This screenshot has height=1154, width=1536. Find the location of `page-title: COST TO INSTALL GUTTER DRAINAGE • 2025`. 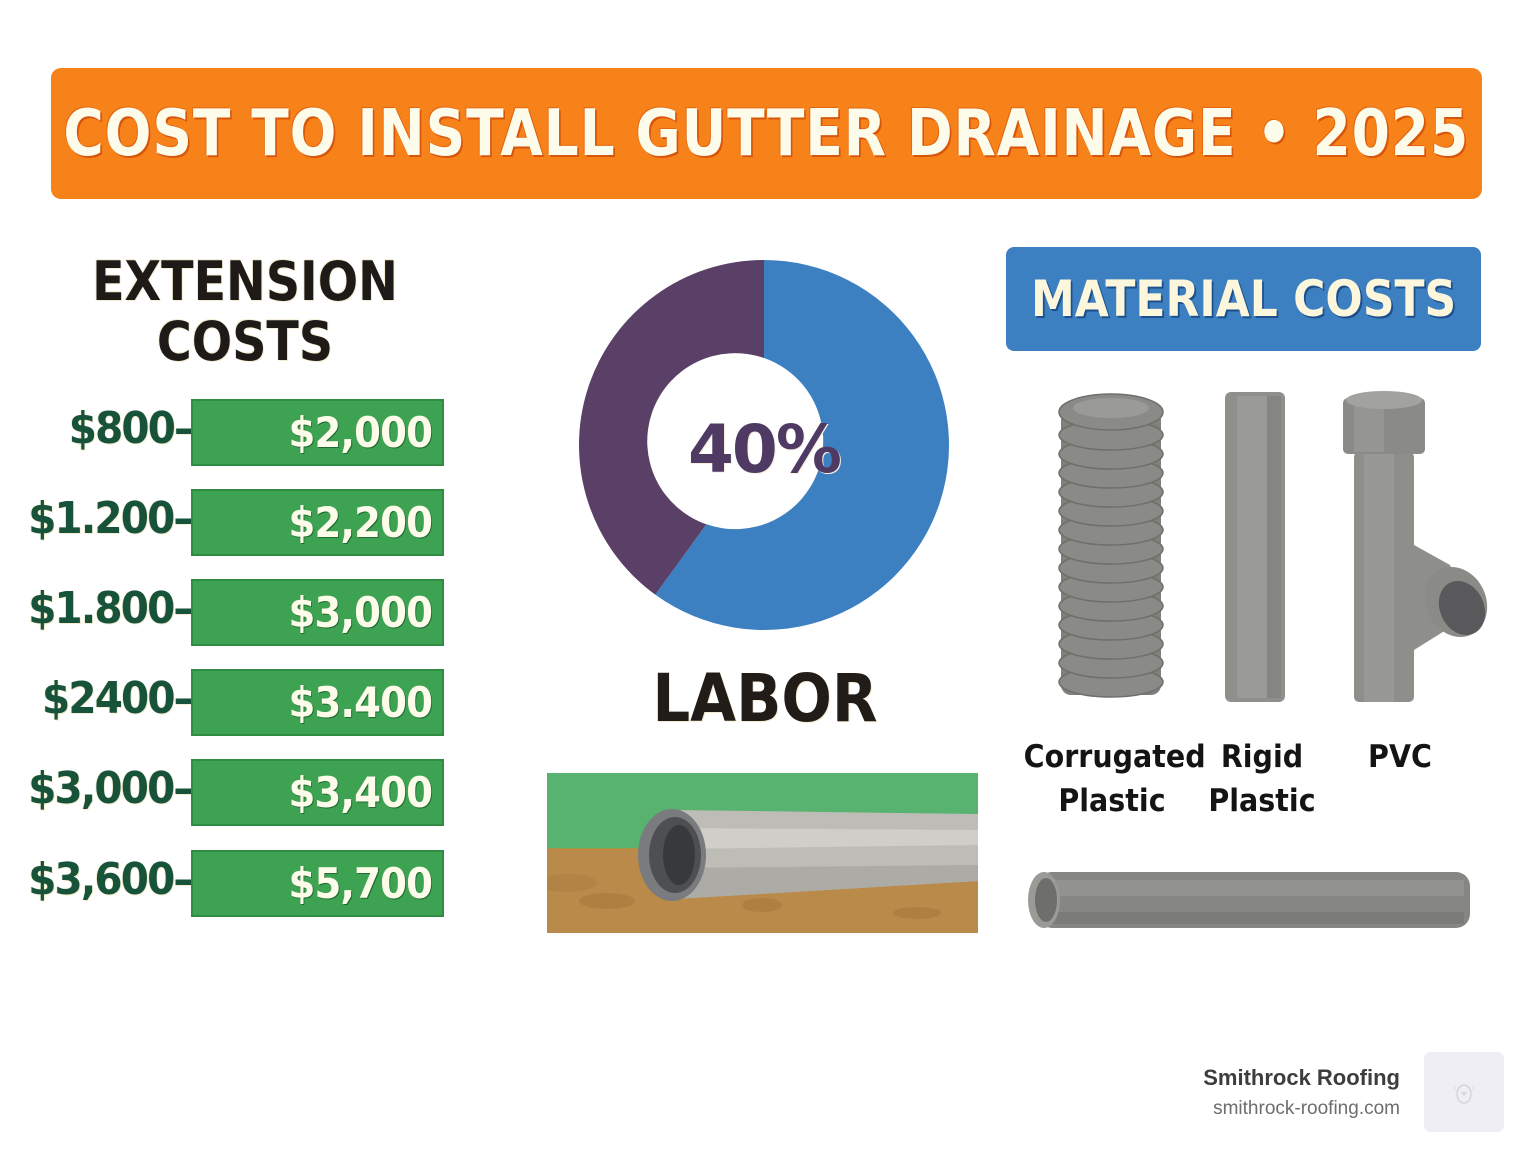

page-title: COST TO INSTALL GUTTER DRAINAGE • 2025 is located at coordinates (766, 133).